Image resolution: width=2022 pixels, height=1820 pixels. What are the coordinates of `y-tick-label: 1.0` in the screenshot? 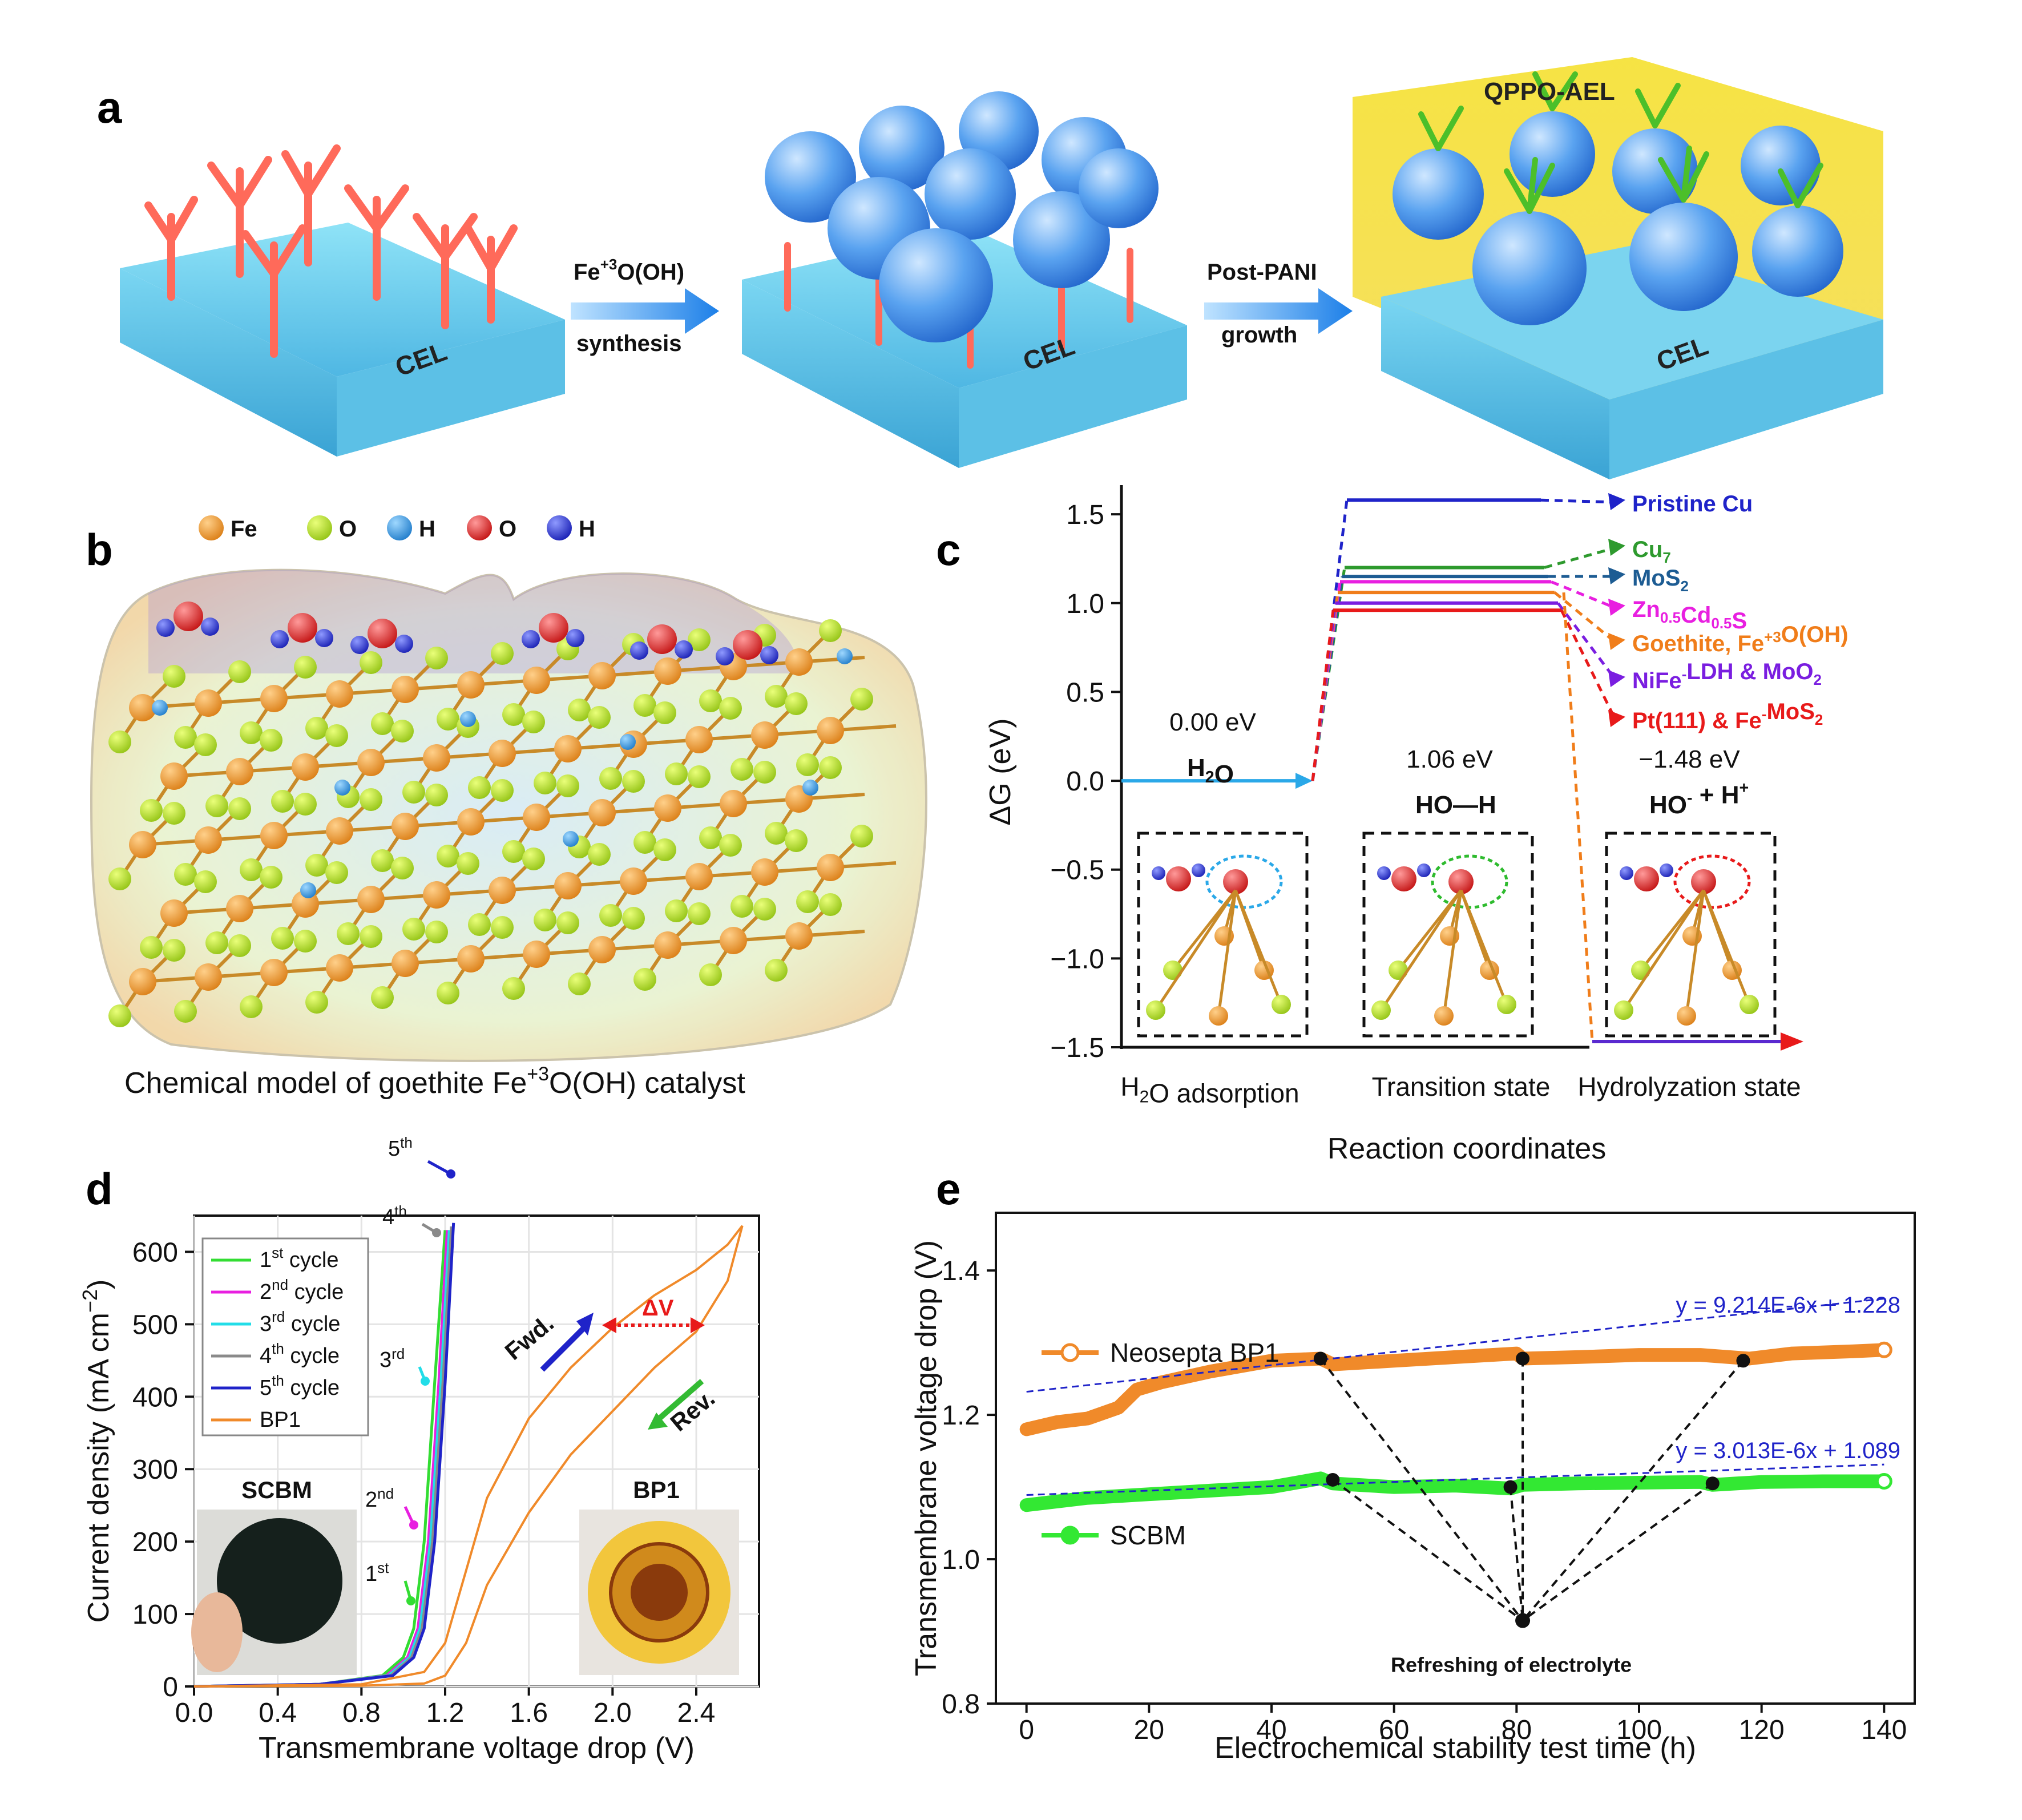 It's located at (961, 1560).